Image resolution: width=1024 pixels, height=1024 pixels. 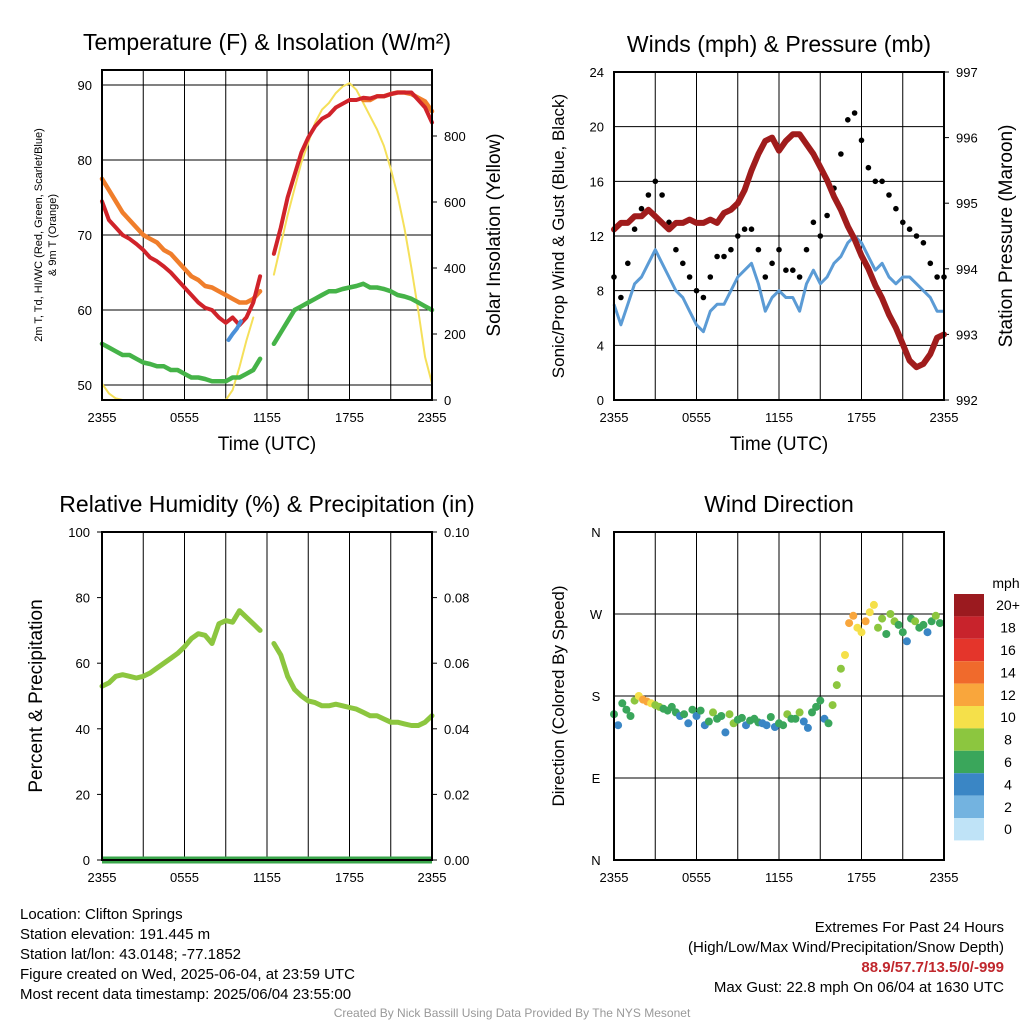 I want to click on y-tick-label: 4, so click(x=600, y=345).